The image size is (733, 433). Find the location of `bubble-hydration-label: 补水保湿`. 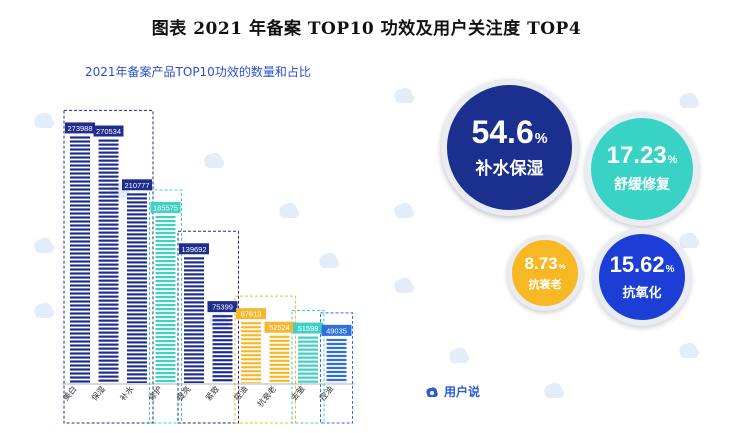

bubble-hydration-label: 补水保湿 is located at coordinates (509, 169).